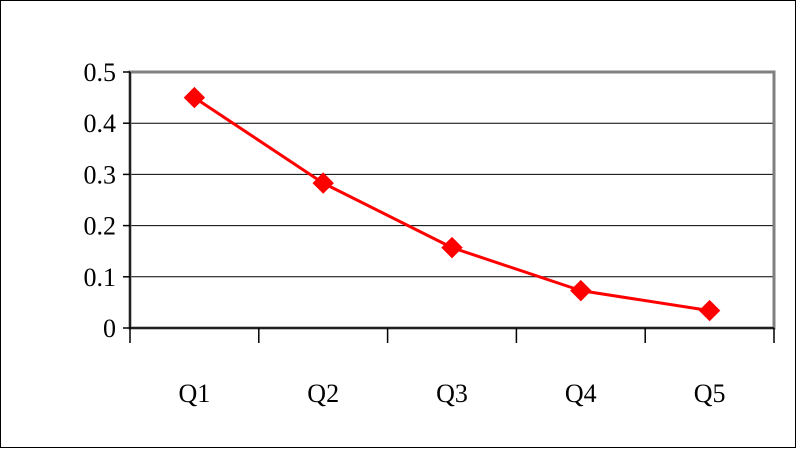 This screenshot has height=449, width=796. Describe the element at coordinates (109, 328) in the screenshot. I see `y-tick-label: 0` at that location.